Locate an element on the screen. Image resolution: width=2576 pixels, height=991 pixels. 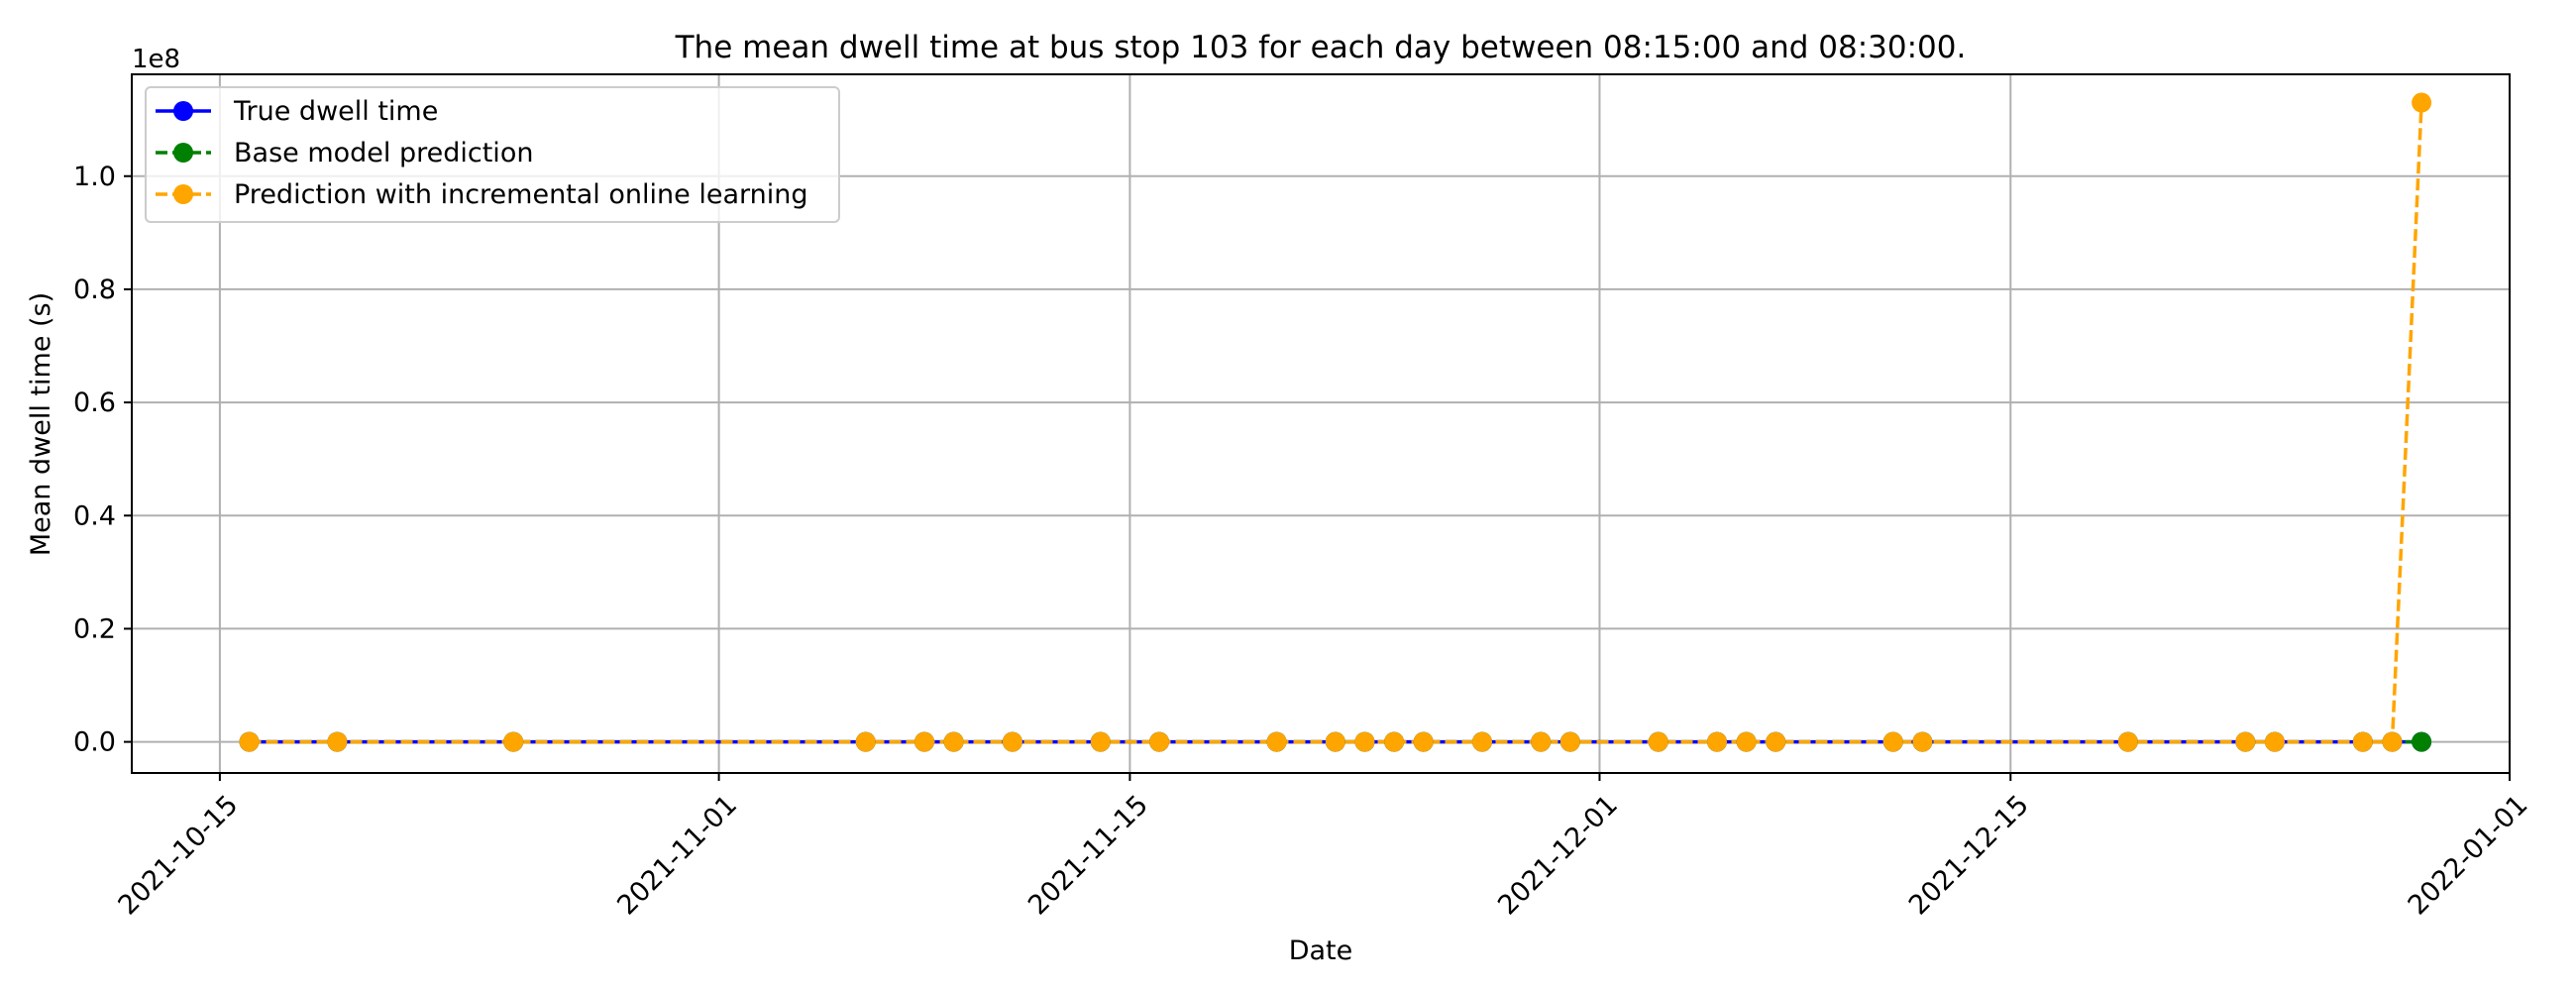
y-tick-label: 0.0 is located at coordinates (94, 742).